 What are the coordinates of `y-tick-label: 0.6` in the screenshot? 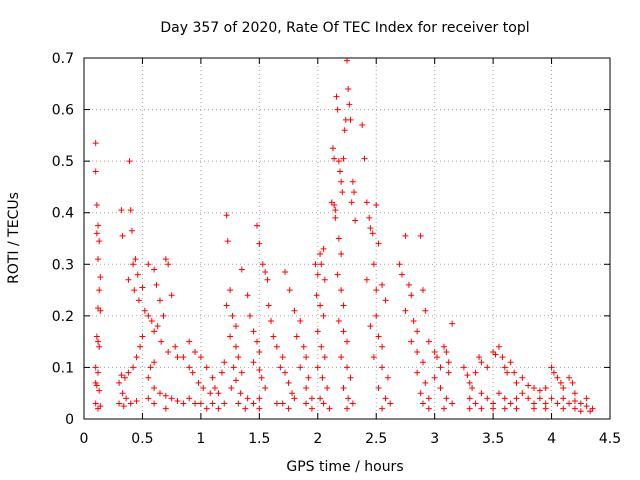 It's located at (63, 111).